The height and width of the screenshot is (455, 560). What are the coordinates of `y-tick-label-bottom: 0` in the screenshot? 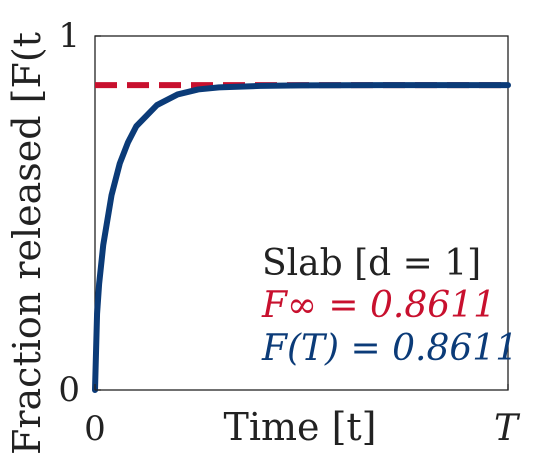 It's located at (69, 390).